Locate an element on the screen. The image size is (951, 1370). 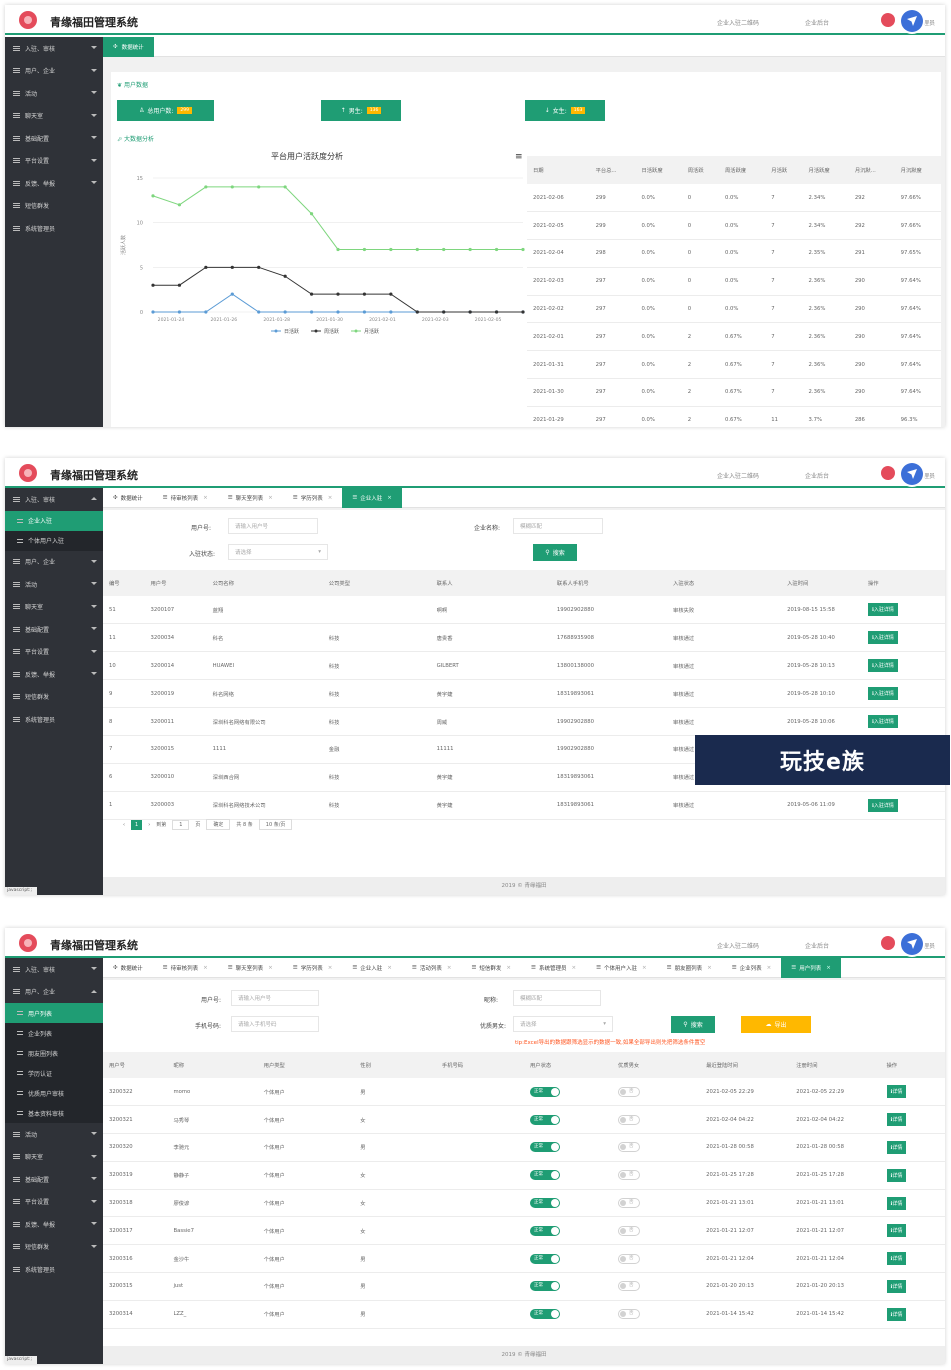
next-page-icon: › is located at coordinates (149, 824).